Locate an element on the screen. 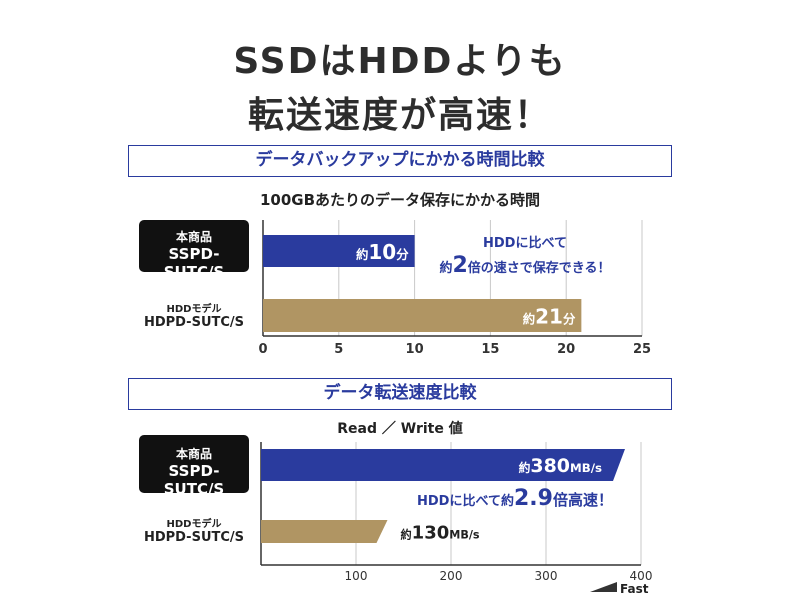  x-tick-label: 0 is located at coordinates (262, 349).